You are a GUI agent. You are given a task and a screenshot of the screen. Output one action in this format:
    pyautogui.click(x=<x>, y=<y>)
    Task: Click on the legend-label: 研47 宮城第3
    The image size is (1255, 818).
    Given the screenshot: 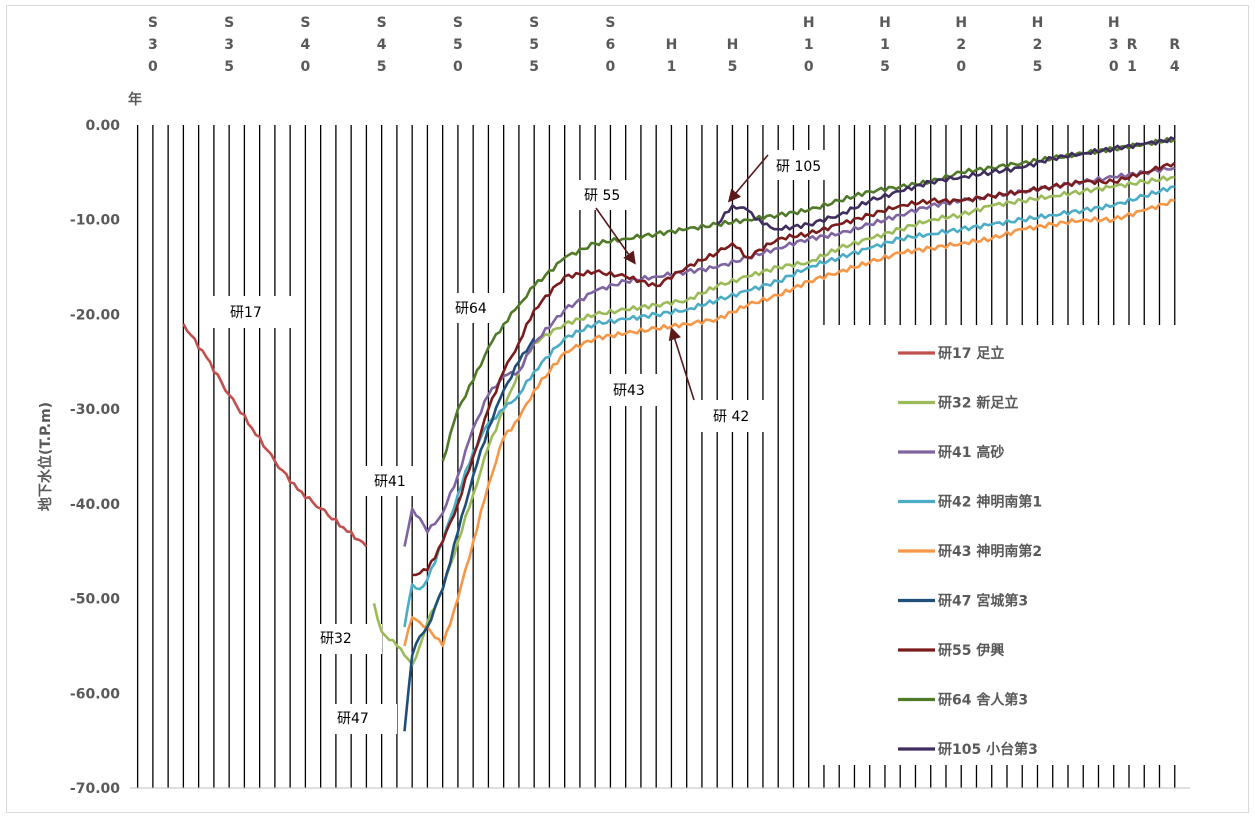 What is the action you would take?
    pyautogui.click(x=983, y=601)
    